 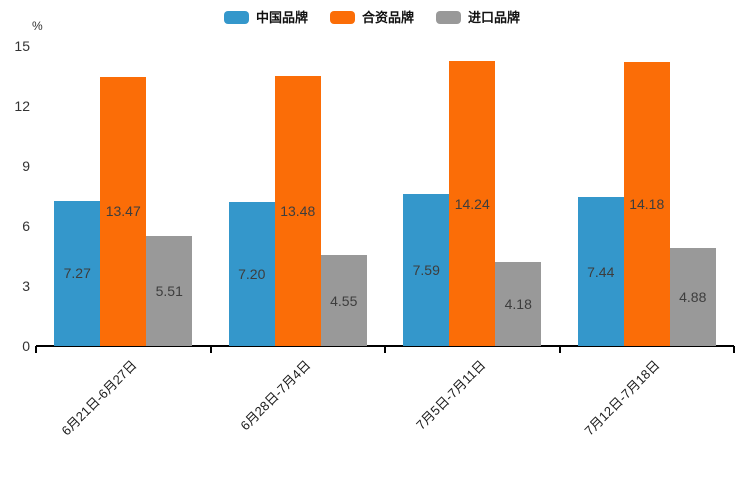 I want to click on bar-series1-group1: 13.48, so click(x=297, y=211).